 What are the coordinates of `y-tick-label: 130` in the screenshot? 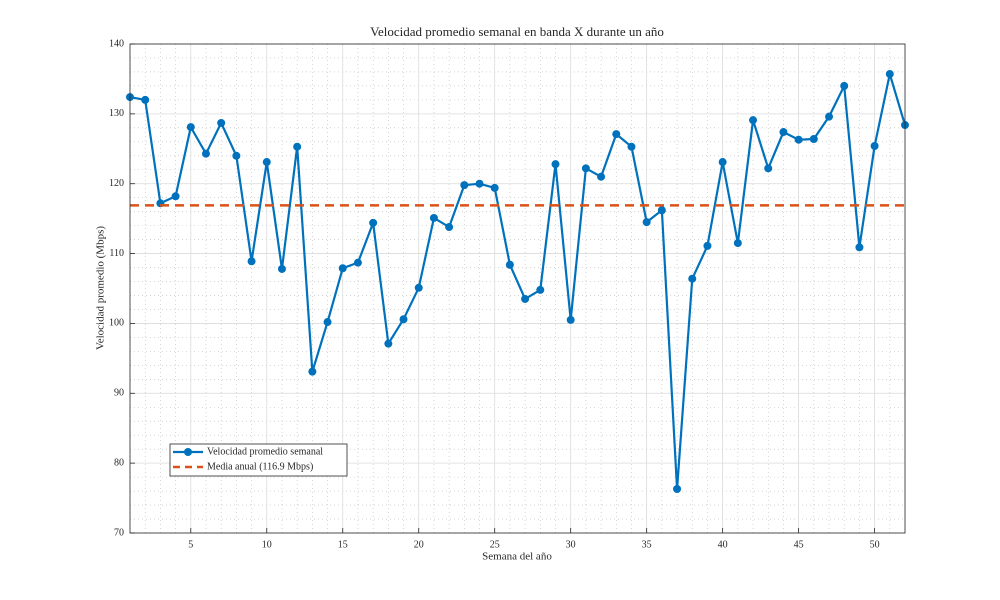 It's located at (116, 113).